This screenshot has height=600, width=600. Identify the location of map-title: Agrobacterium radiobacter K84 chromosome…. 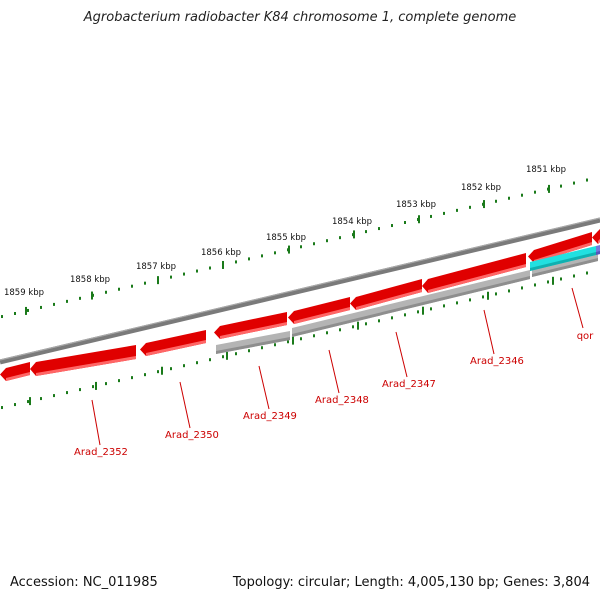
(300, 17).